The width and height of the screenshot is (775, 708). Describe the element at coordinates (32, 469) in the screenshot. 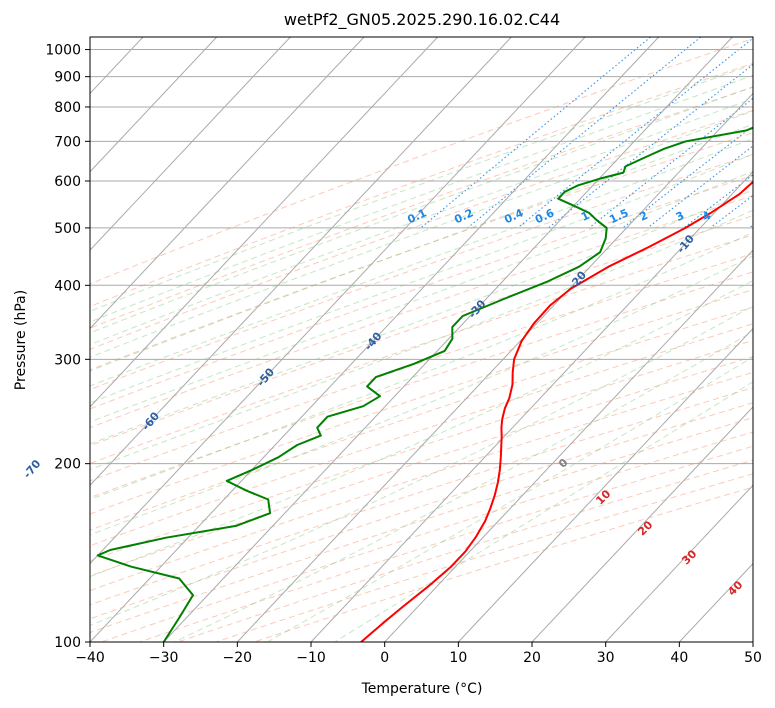

I see `dry-adiabat-label: -70` at that location.